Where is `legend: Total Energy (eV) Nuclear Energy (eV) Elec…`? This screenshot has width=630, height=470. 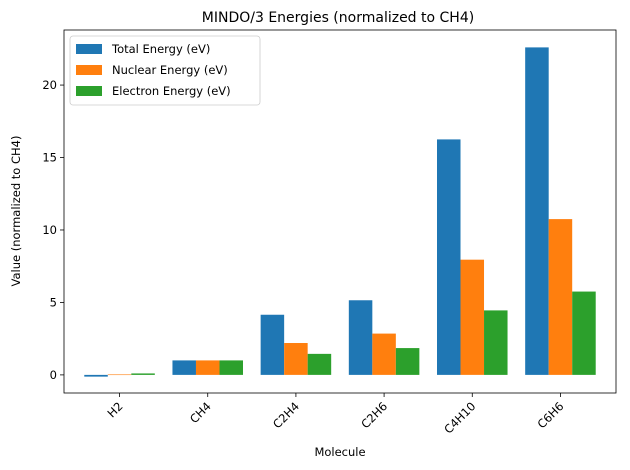 legend: Total Energy (eV) Nuclear Energy (eV) Elec… is located at coordinates (165, 70).